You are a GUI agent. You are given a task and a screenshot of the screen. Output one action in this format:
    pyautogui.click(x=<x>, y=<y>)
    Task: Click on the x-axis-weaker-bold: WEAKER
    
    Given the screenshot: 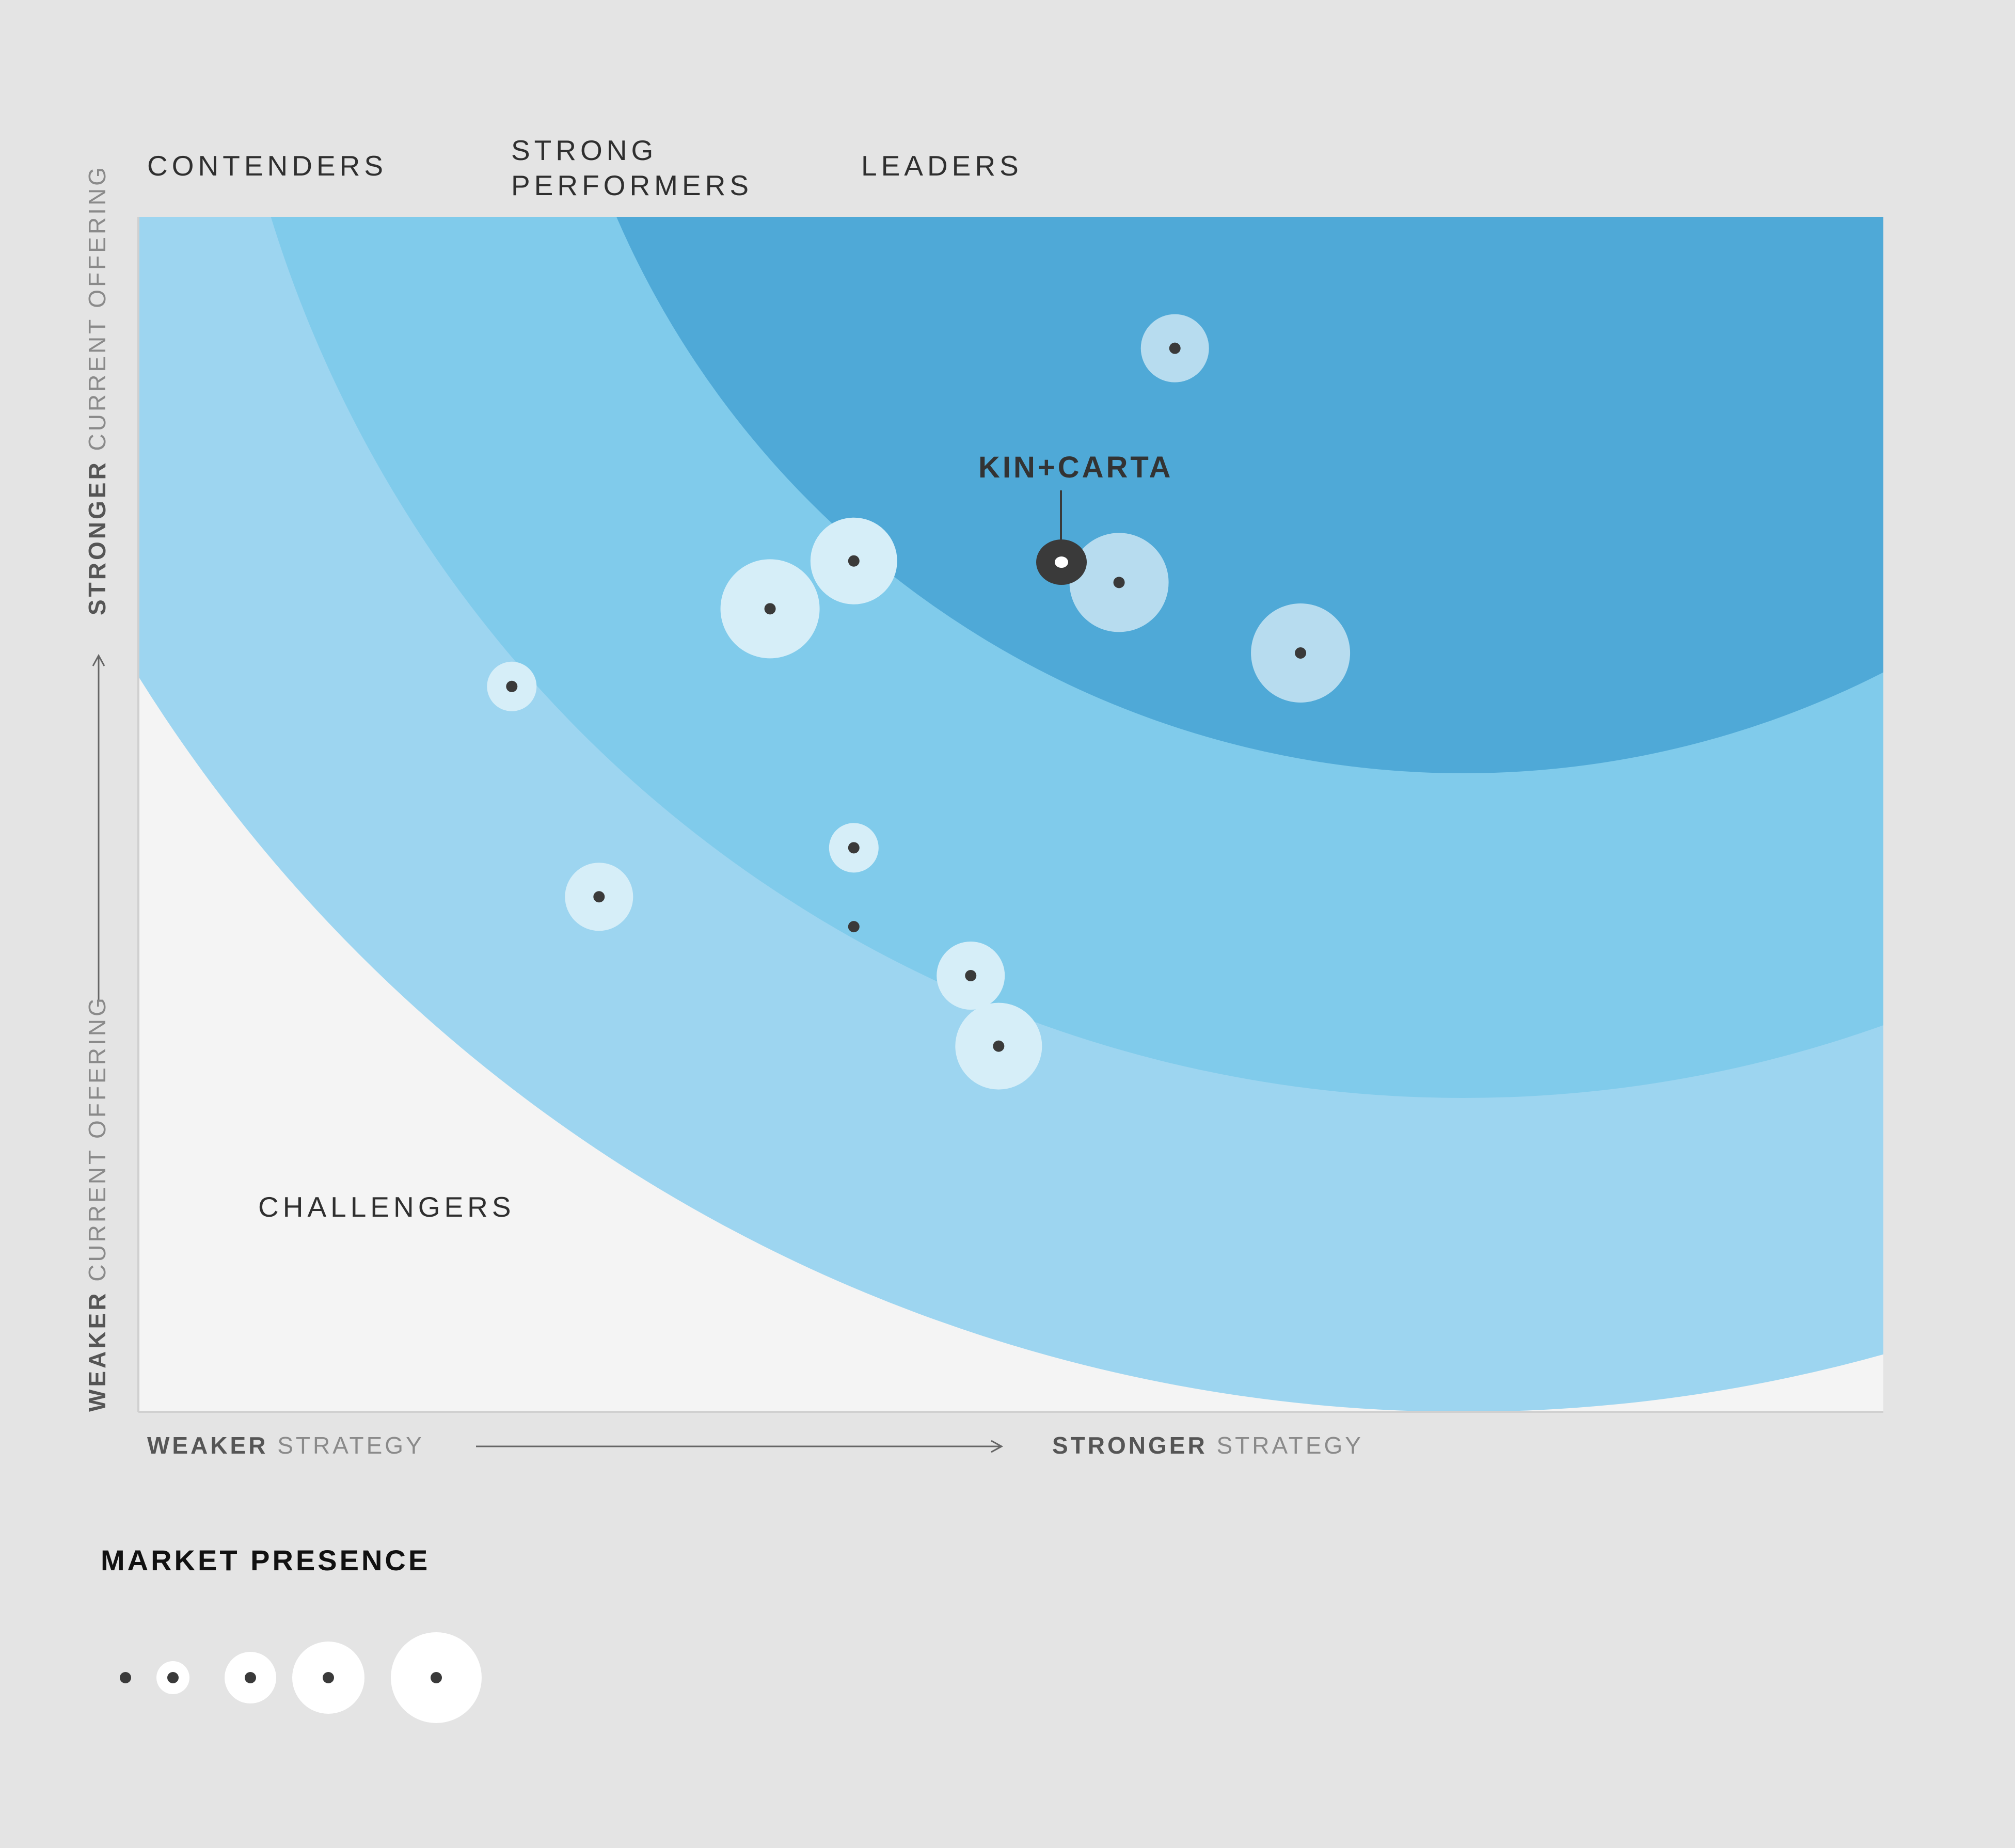 What is the action you would take?
    pyautogui.click(x=207, y=1445)
    